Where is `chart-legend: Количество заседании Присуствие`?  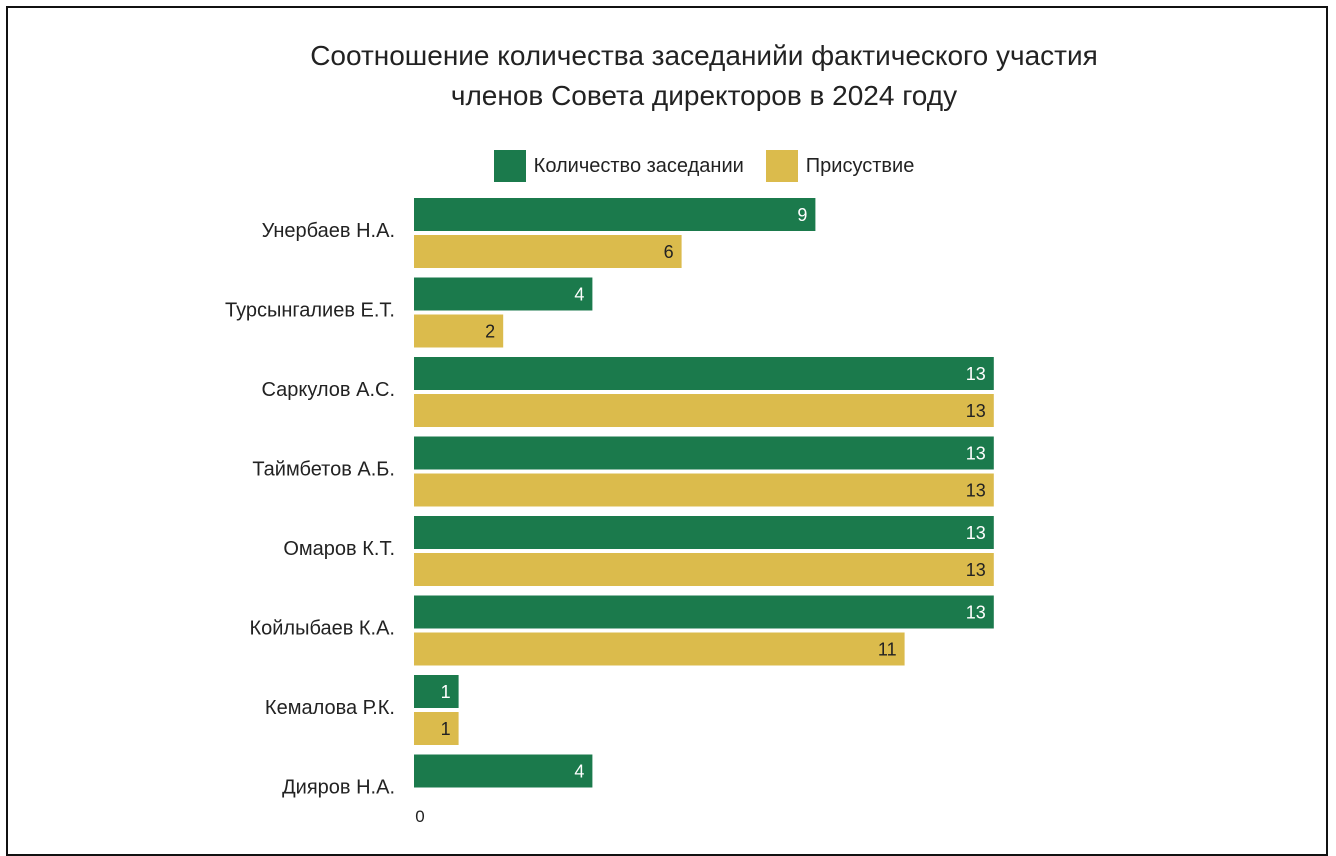
chart-legend: Количество заседании Присуствие is located at coordinates (668, 166).